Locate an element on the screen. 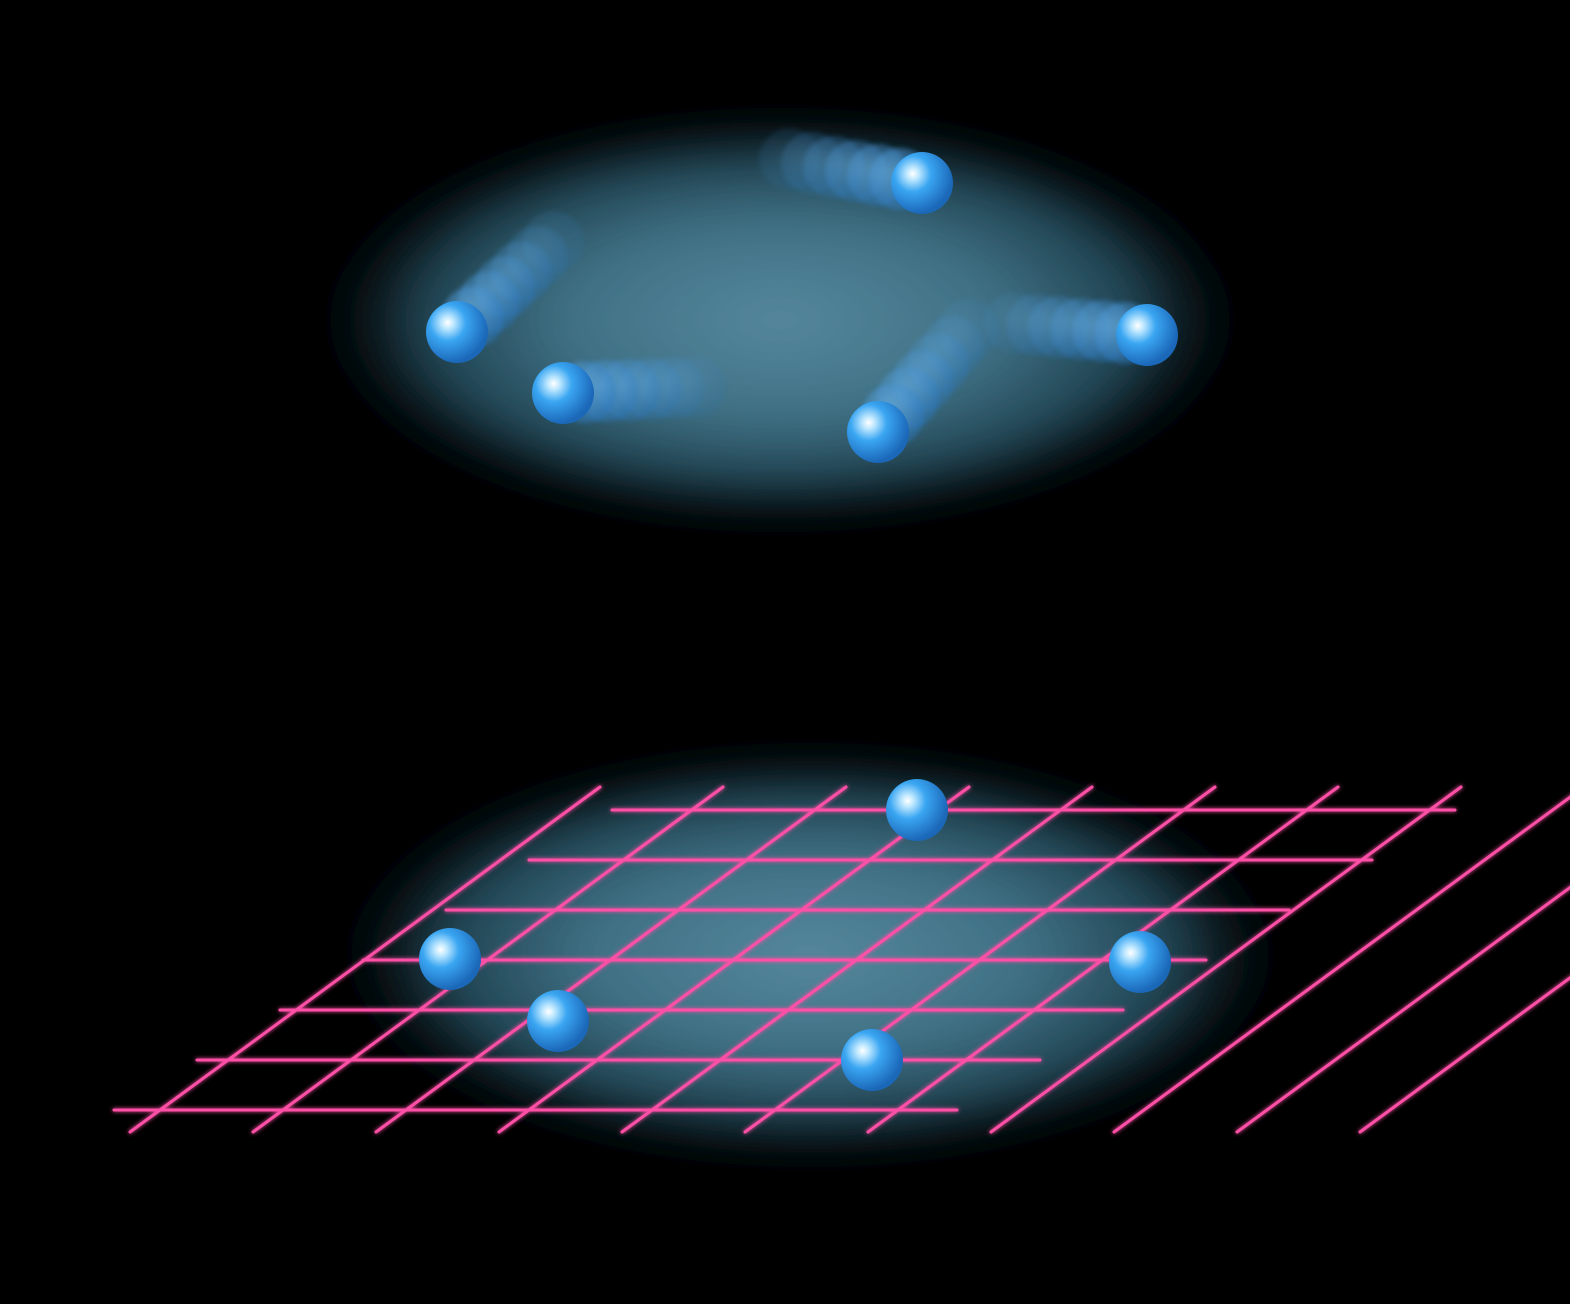 Image resolution: width=1570 pixels, height=1304 pixels. trapped-atoms-group is located at coordinates (795, 935).